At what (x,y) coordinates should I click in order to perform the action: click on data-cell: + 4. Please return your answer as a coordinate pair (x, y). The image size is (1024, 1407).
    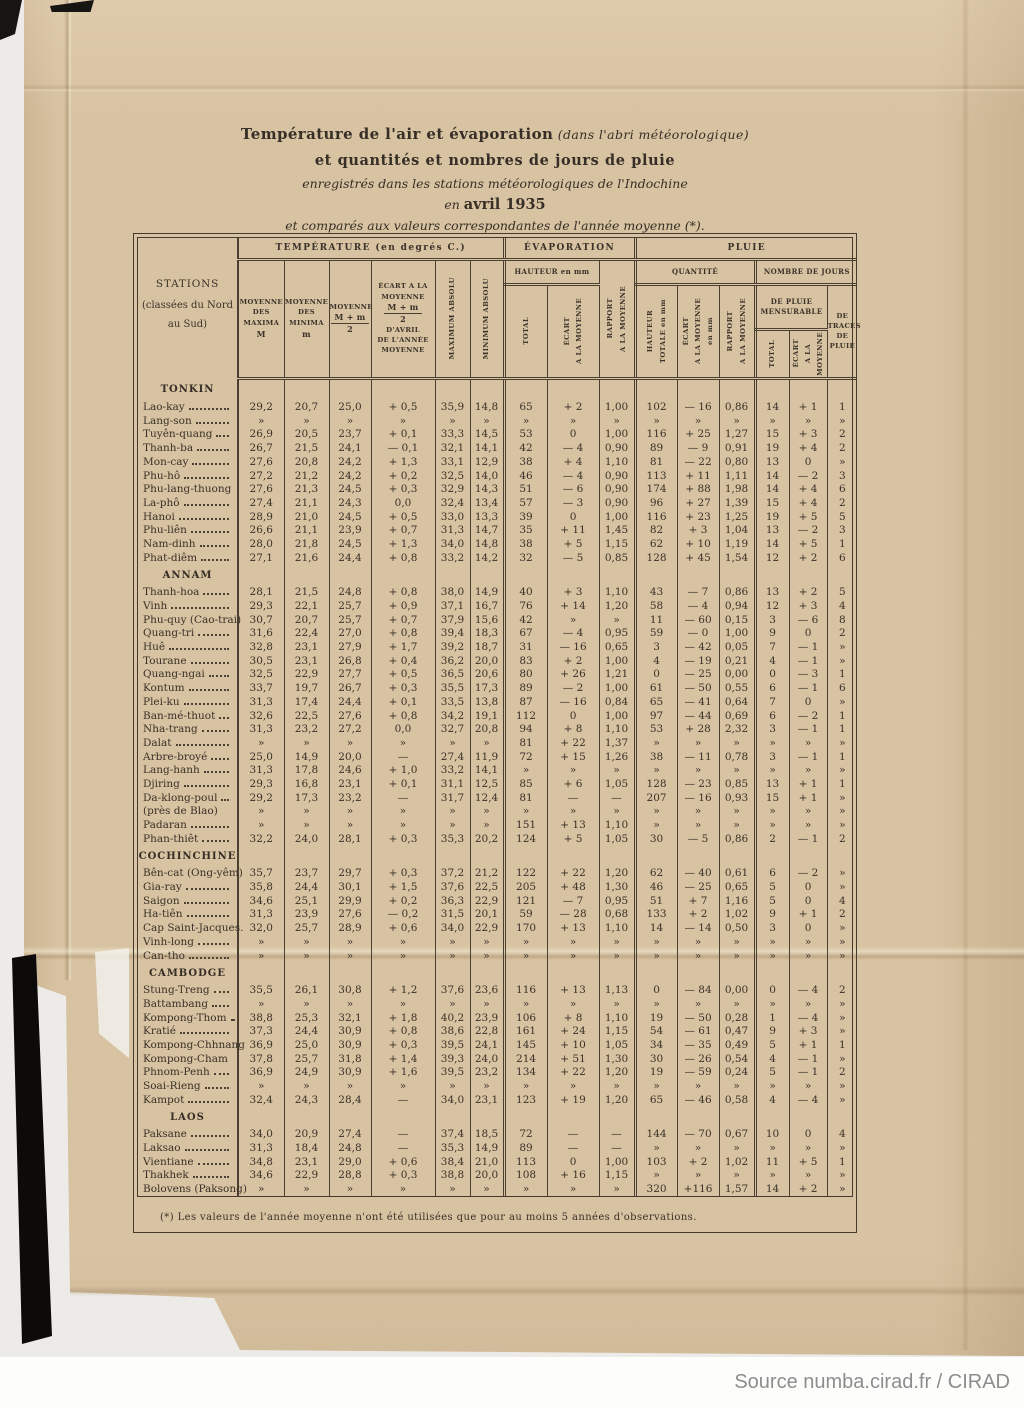
    Looking at the image, I should click on (808, 503).